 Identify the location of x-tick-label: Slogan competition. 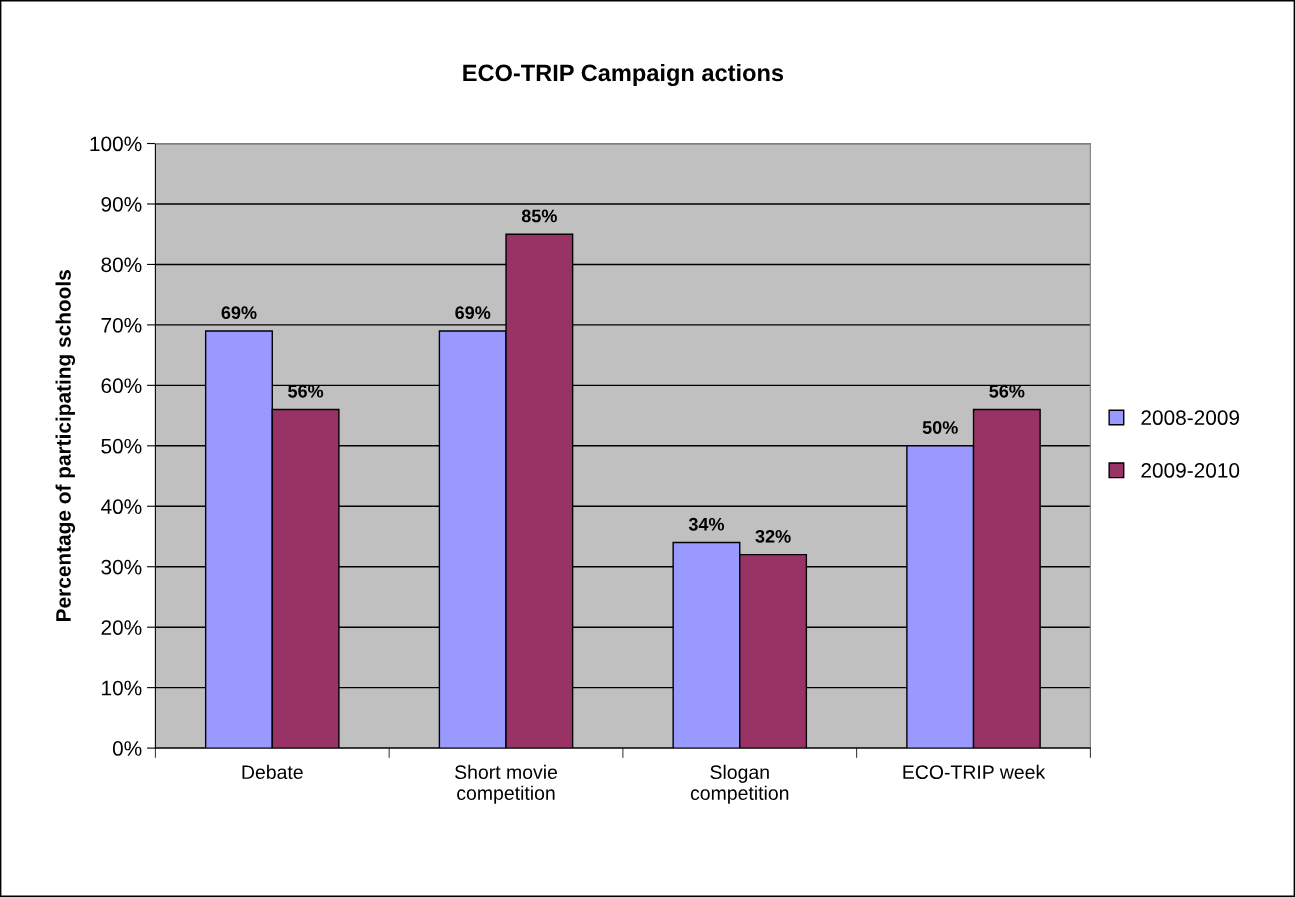
(739, 784).